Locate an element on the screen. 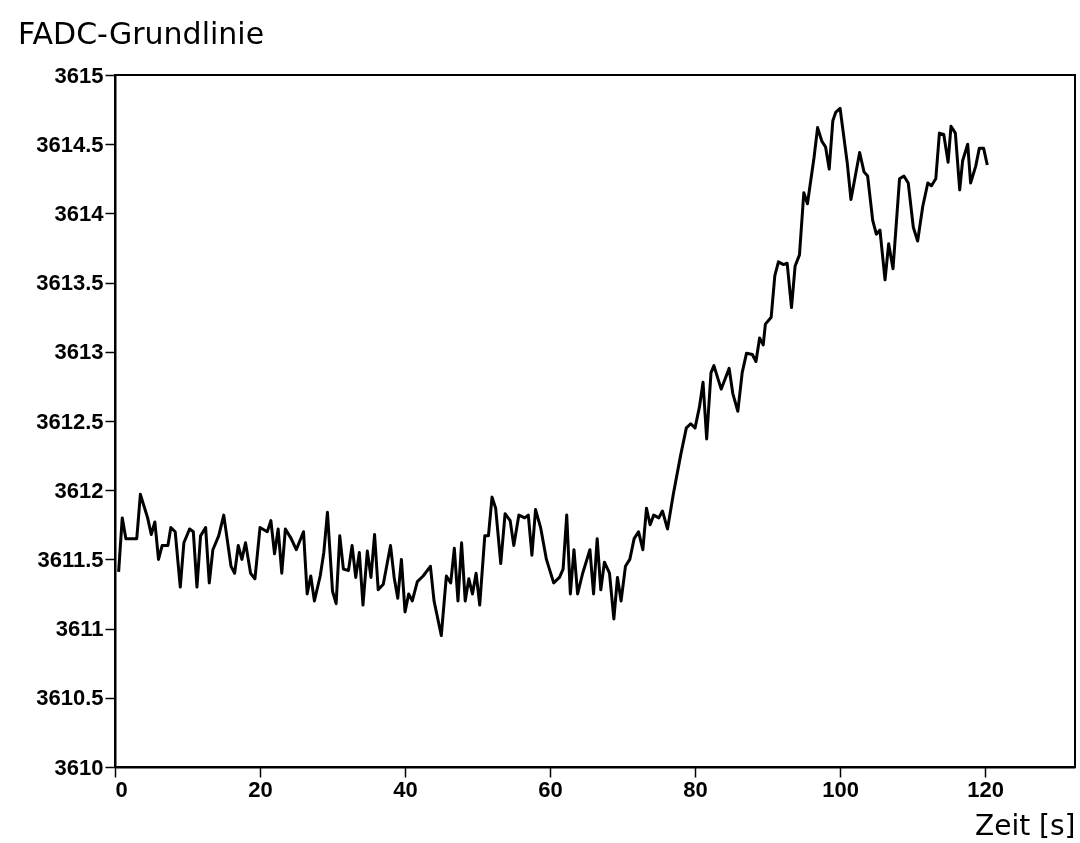  x-tick-label: 20 is located at coordinates (260, 789).